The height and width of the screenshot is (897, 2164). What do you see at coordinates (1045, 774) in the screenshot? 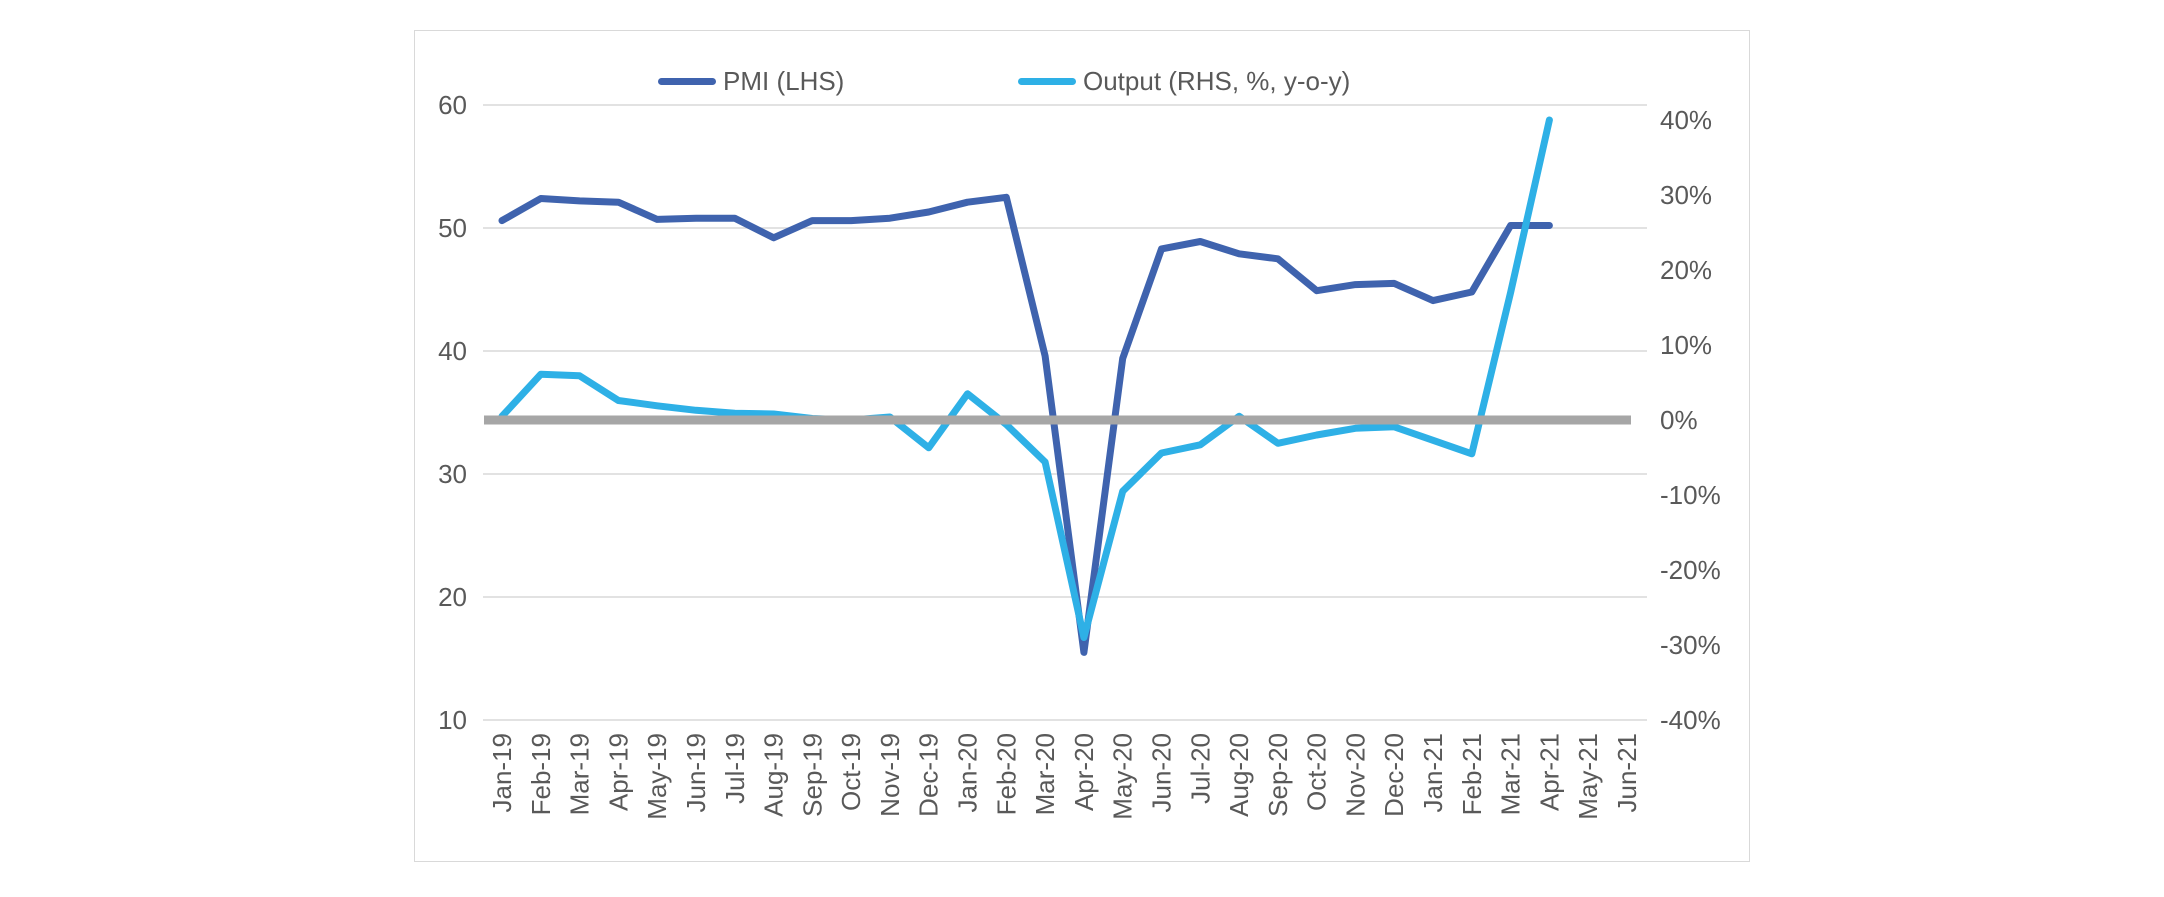
I see `x-axis-label: Mar-20` at bounding box center [1045, 774].